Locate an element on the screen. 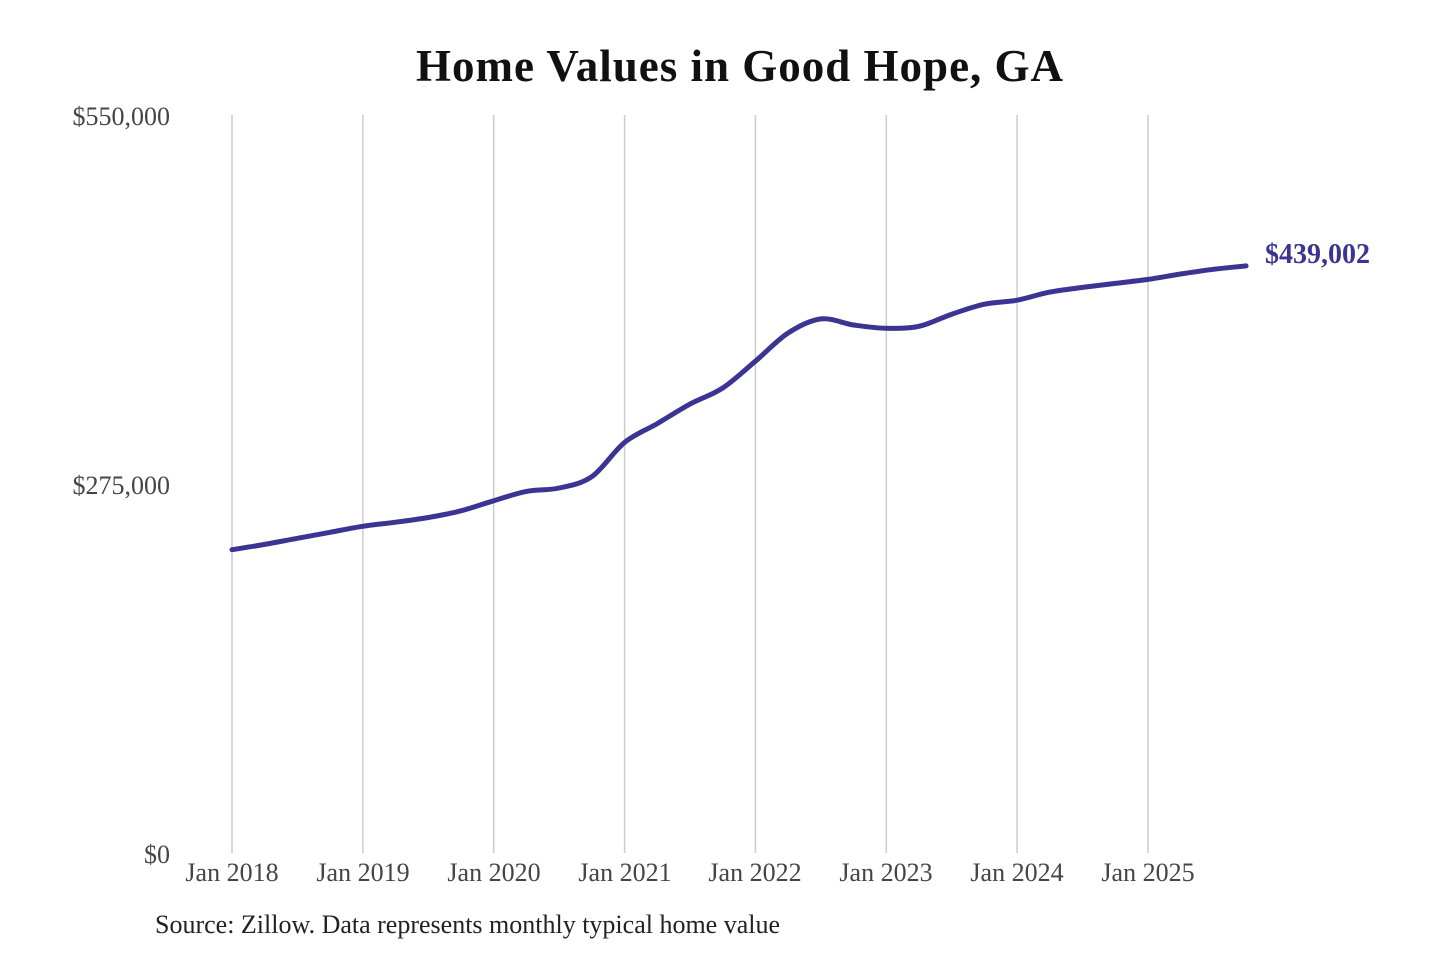 Image resolution: width=1440 pixels, height=960 pixels. x-axis-label: Jan 2023 is located at coordinates (886, 872).